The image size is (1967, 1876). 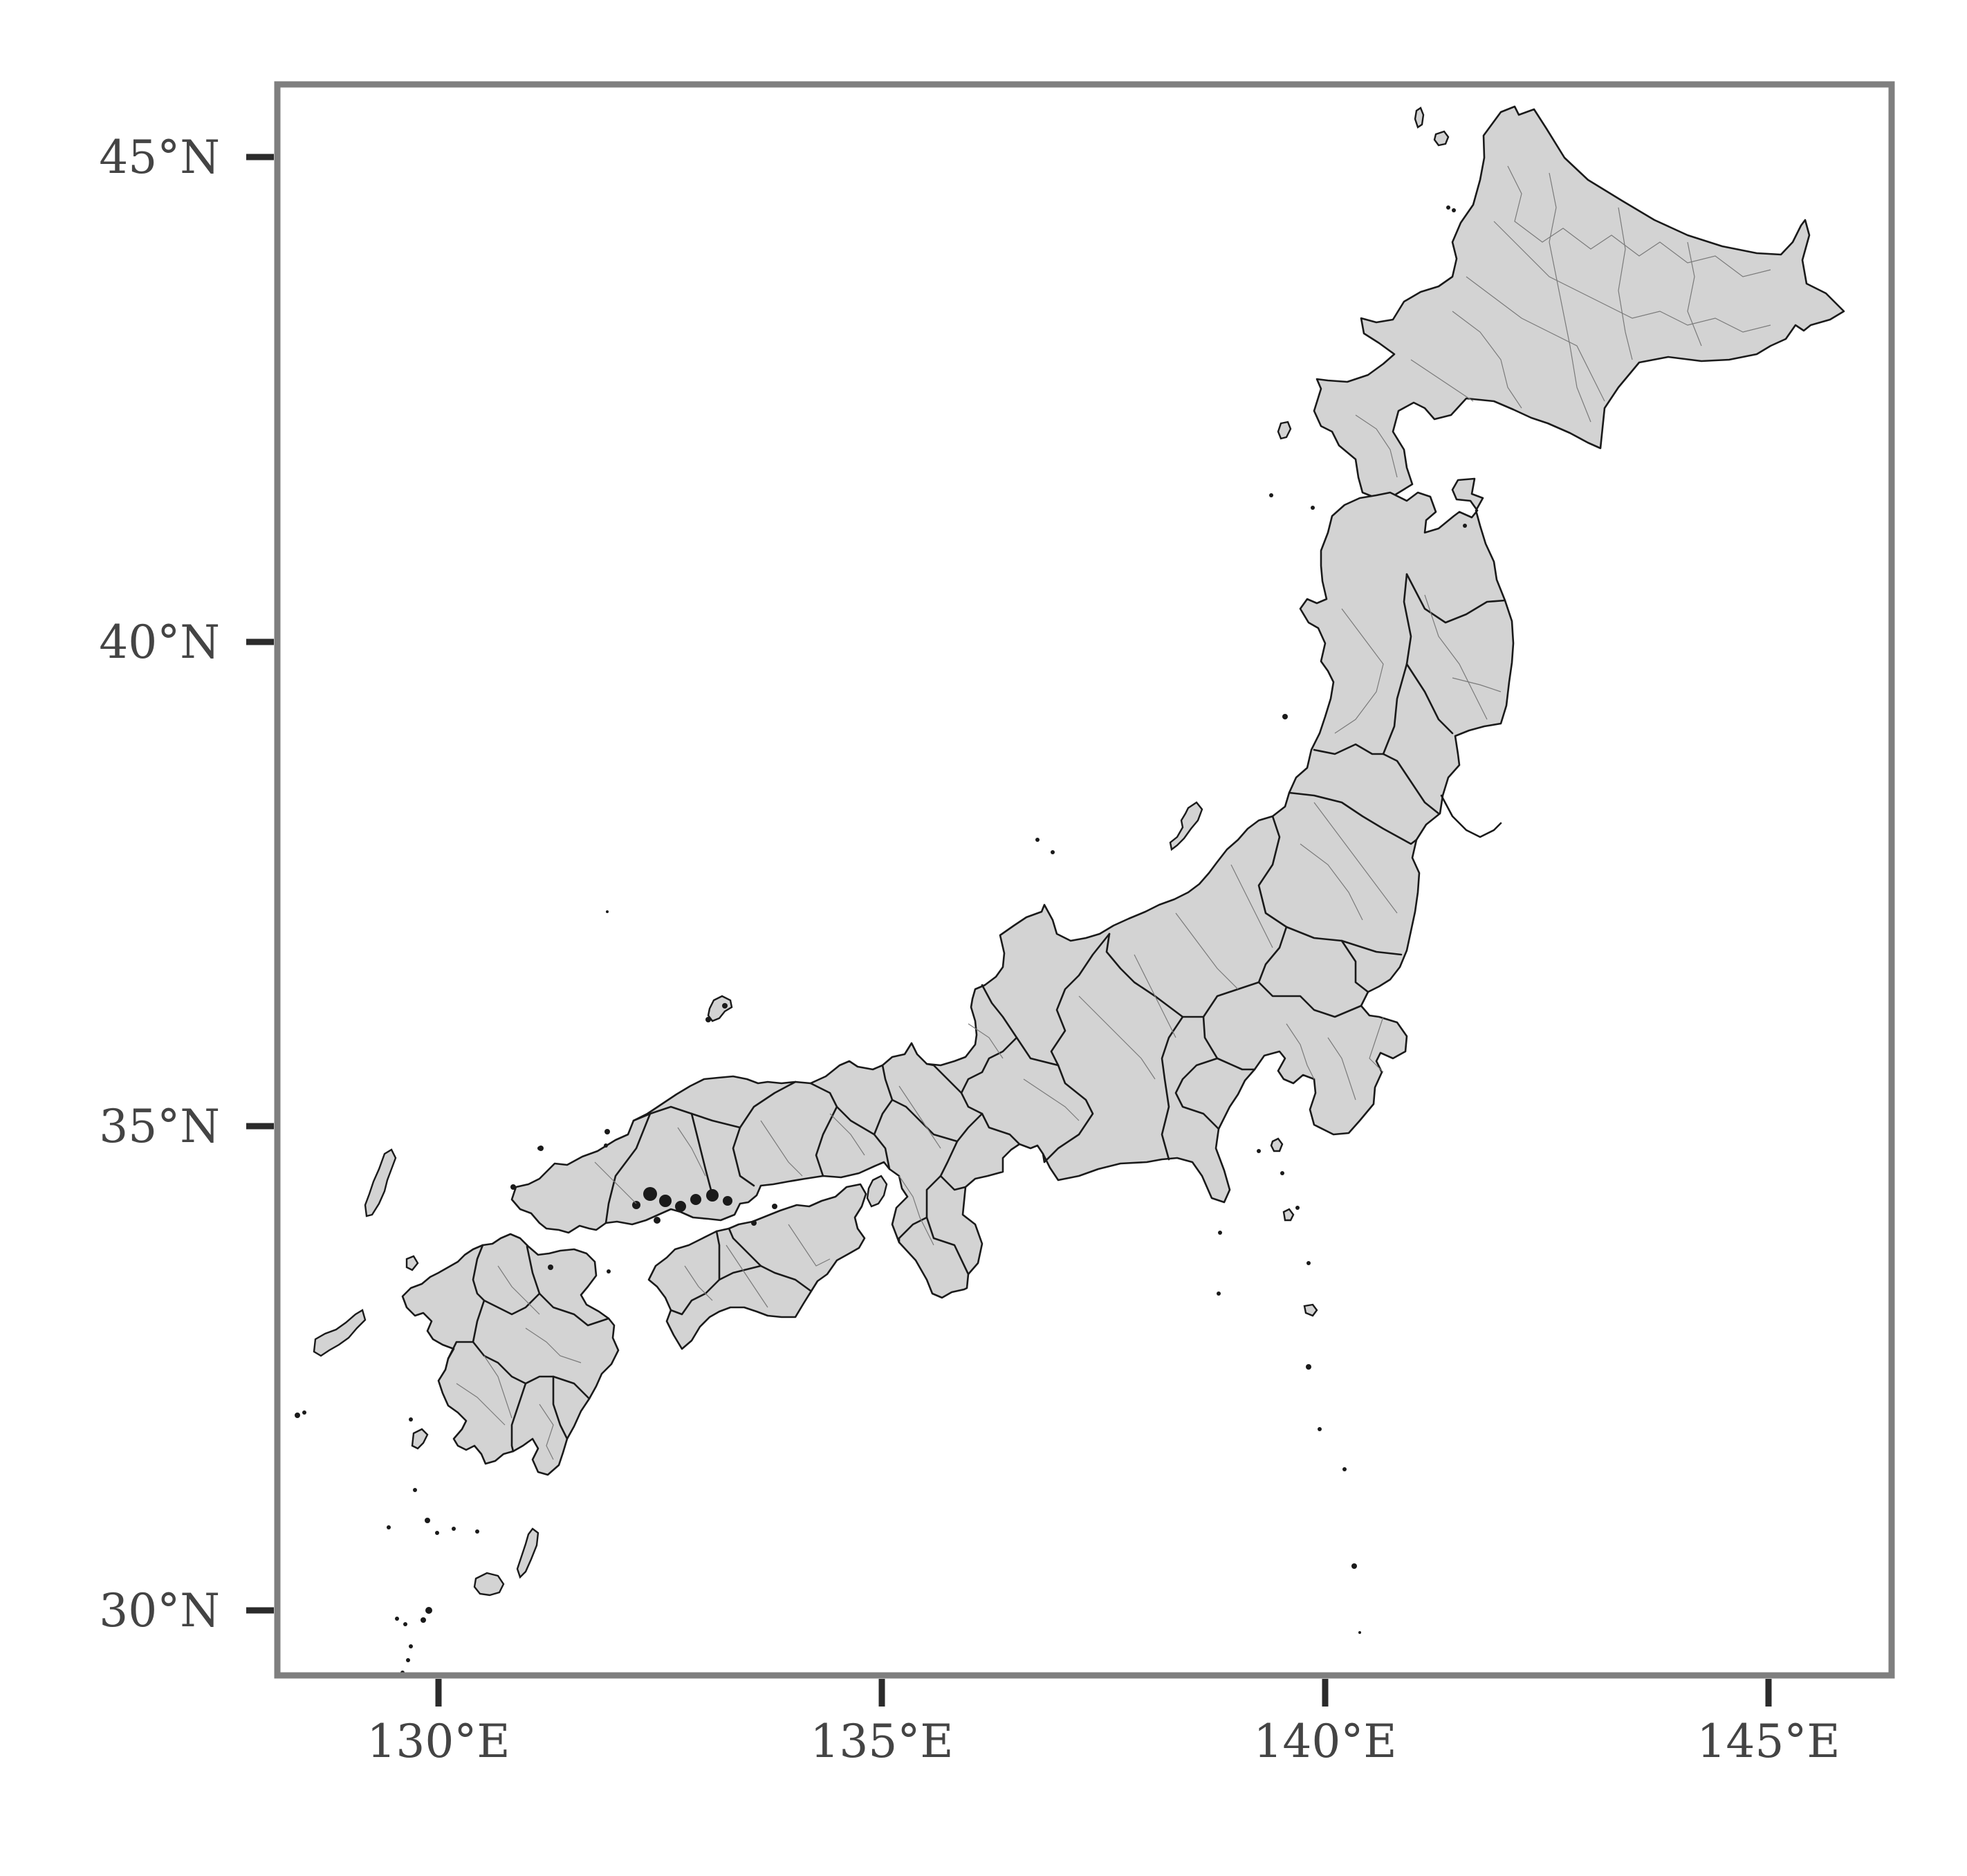 I want to click on iki-island, so click(x=412, y=1263).